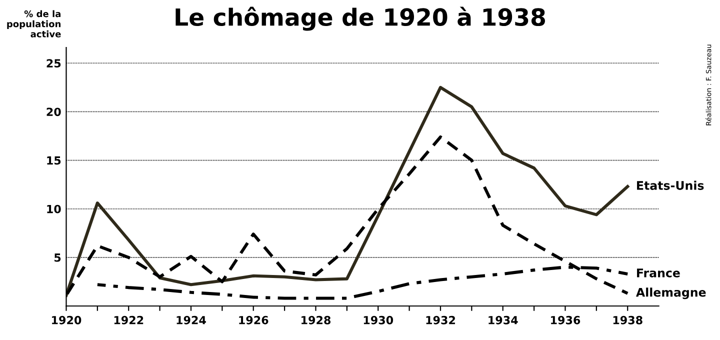 This screenshot has height=340, width=720. Describe the element at coordinates (360, 18) in the screenshot. I see `chart-title: Le chômage de 1920 à 1938` at that location.